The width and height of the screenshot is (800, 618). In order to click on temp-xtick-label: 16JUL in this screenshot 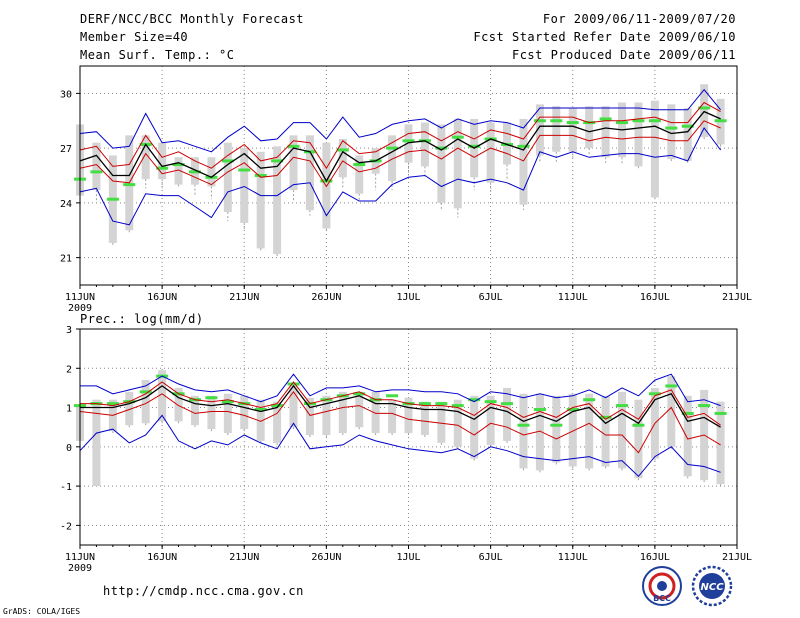, I will do `click(655, 297)`.